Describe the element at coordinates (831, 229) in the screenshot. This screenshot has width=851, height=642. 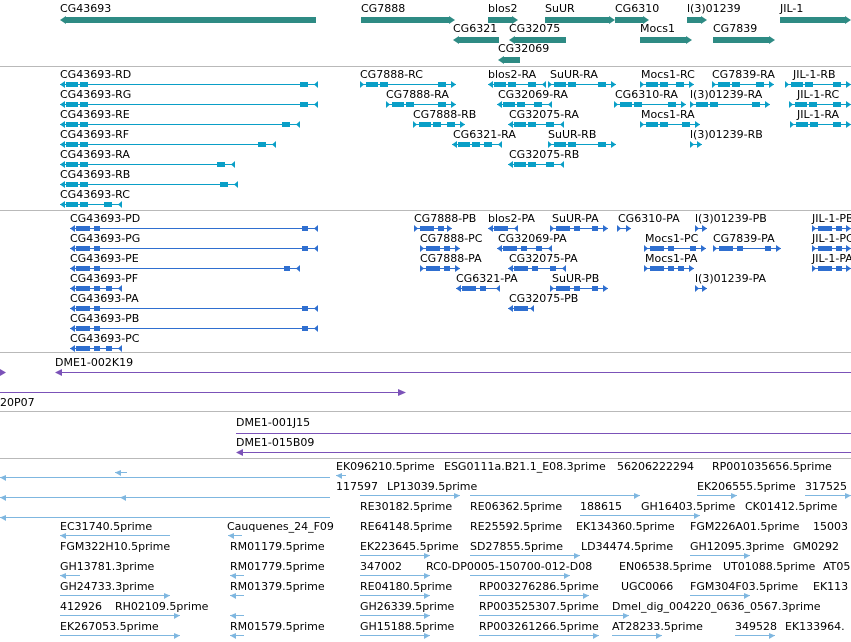
I see `protein-jil-1-pb` at that location.